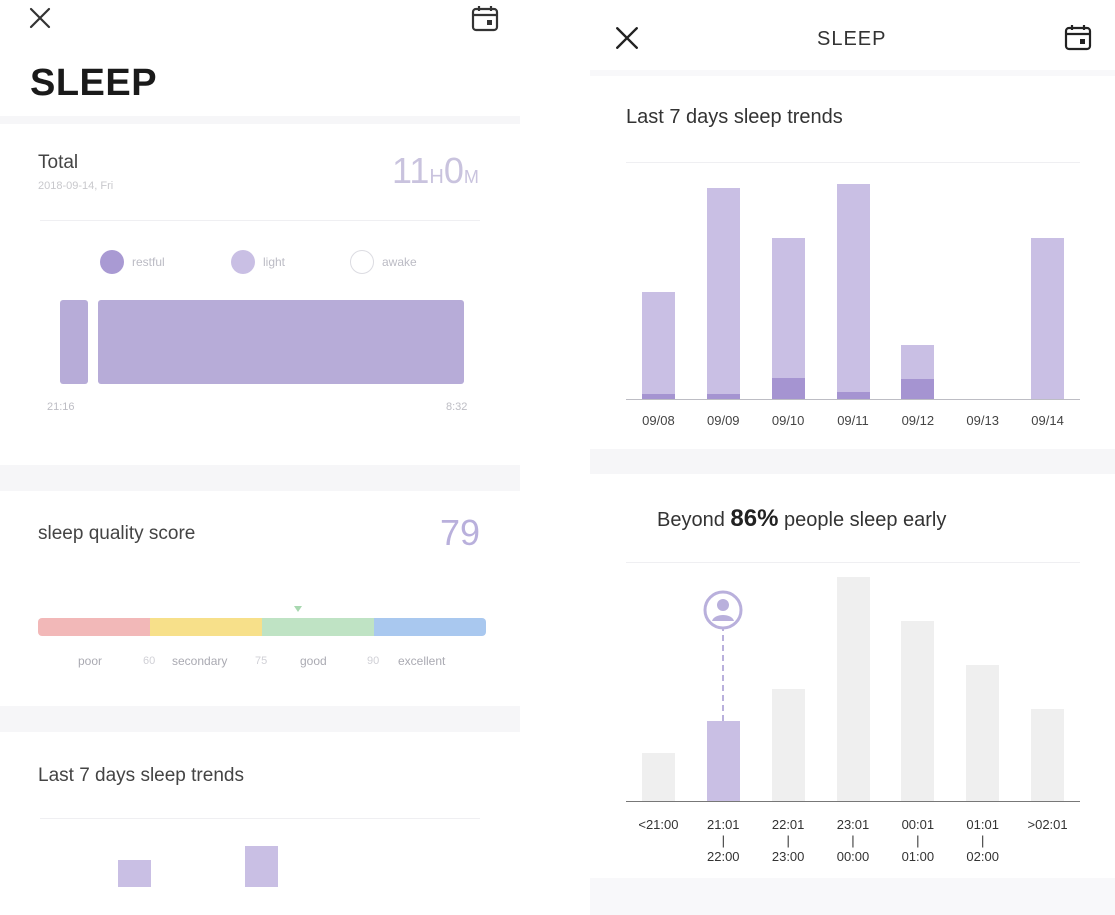  I want to click on quality-bar-excellent, so click(430, 627).